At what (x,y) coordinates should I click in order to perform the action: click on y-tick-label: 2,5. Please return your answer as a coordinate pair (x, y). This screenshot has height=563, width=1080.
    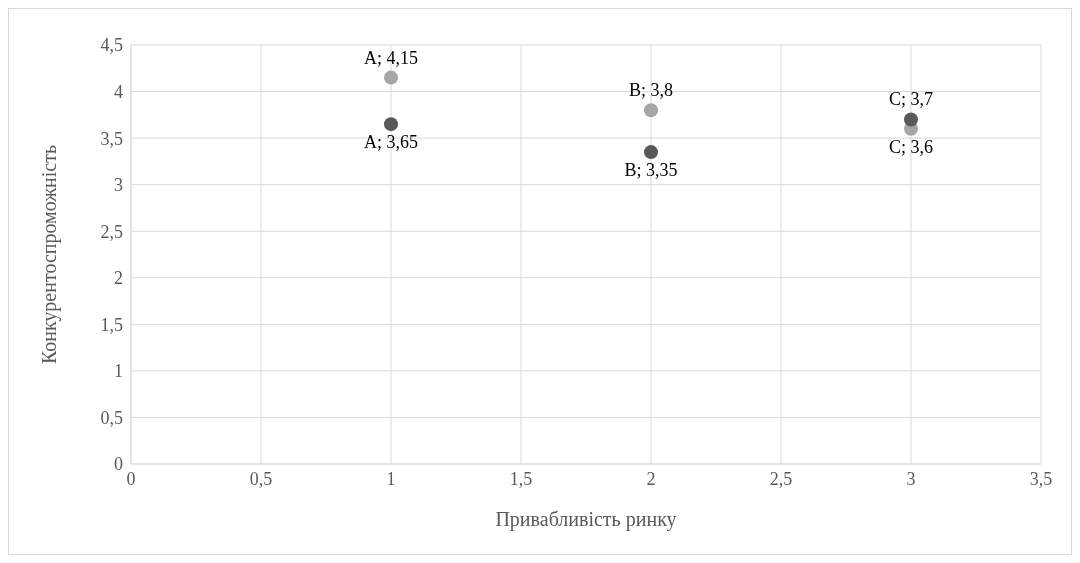
    Looking at the image, I should click on (111, 231).